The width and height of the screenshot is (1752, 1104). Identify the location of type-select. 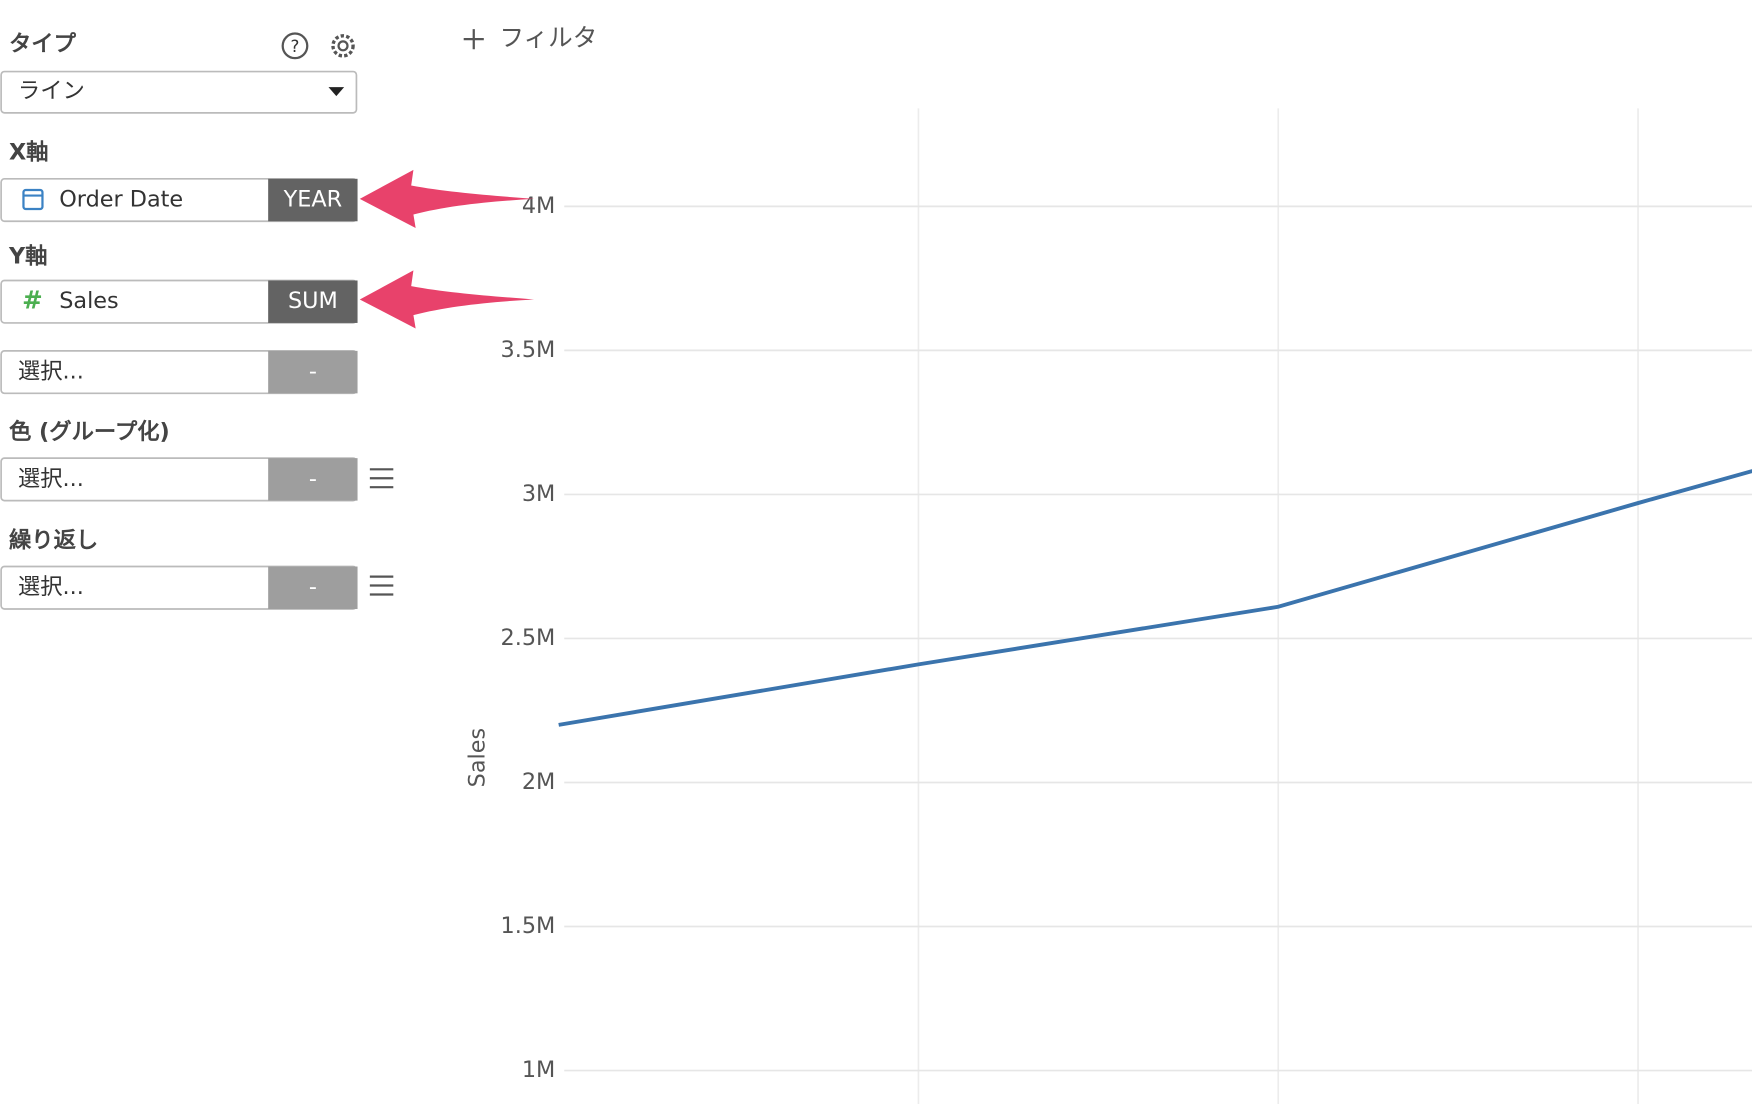
(179, 92).